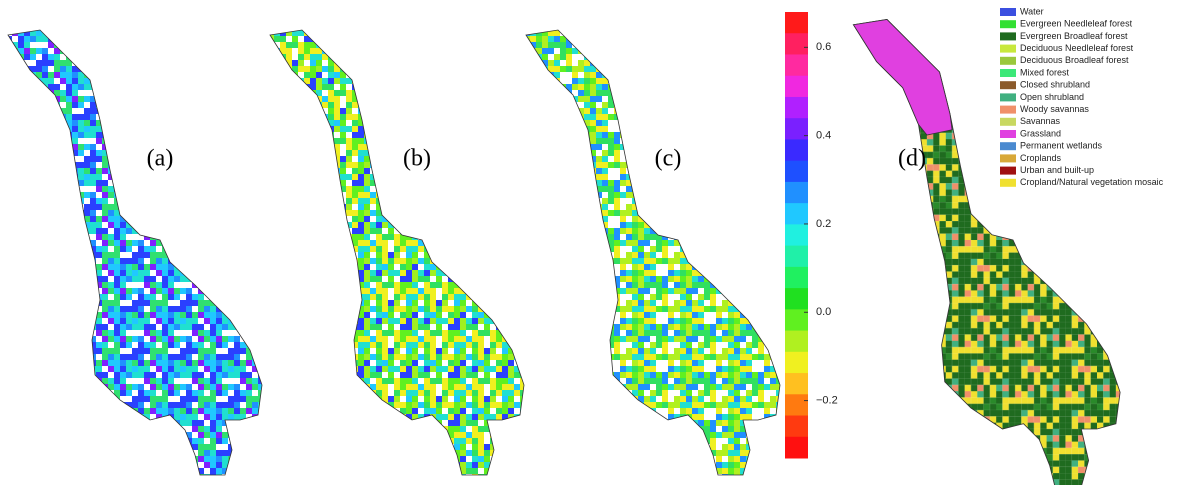 The width and height of the screenshot is (1178, 485). What do you see at coordinates (1055, 85) in the screenshot?
I see `legend-label: Closed shrubland` at bounding box center [1055, 85].